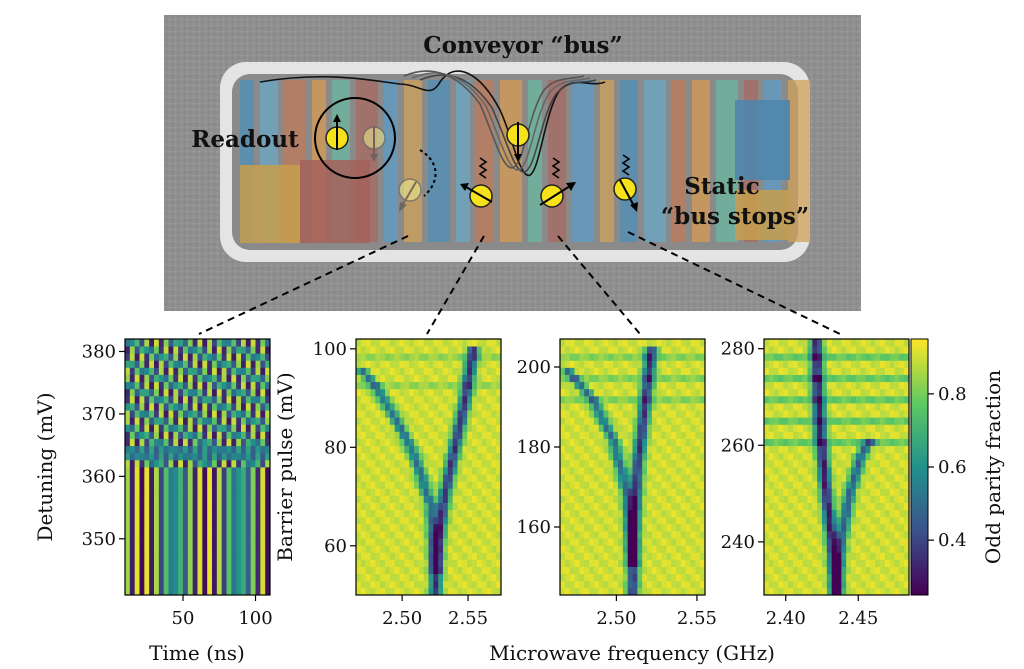 The height and width of the screenshot is (669, 1024). I want to click on y-tick-label: 370, so click(99, 414).